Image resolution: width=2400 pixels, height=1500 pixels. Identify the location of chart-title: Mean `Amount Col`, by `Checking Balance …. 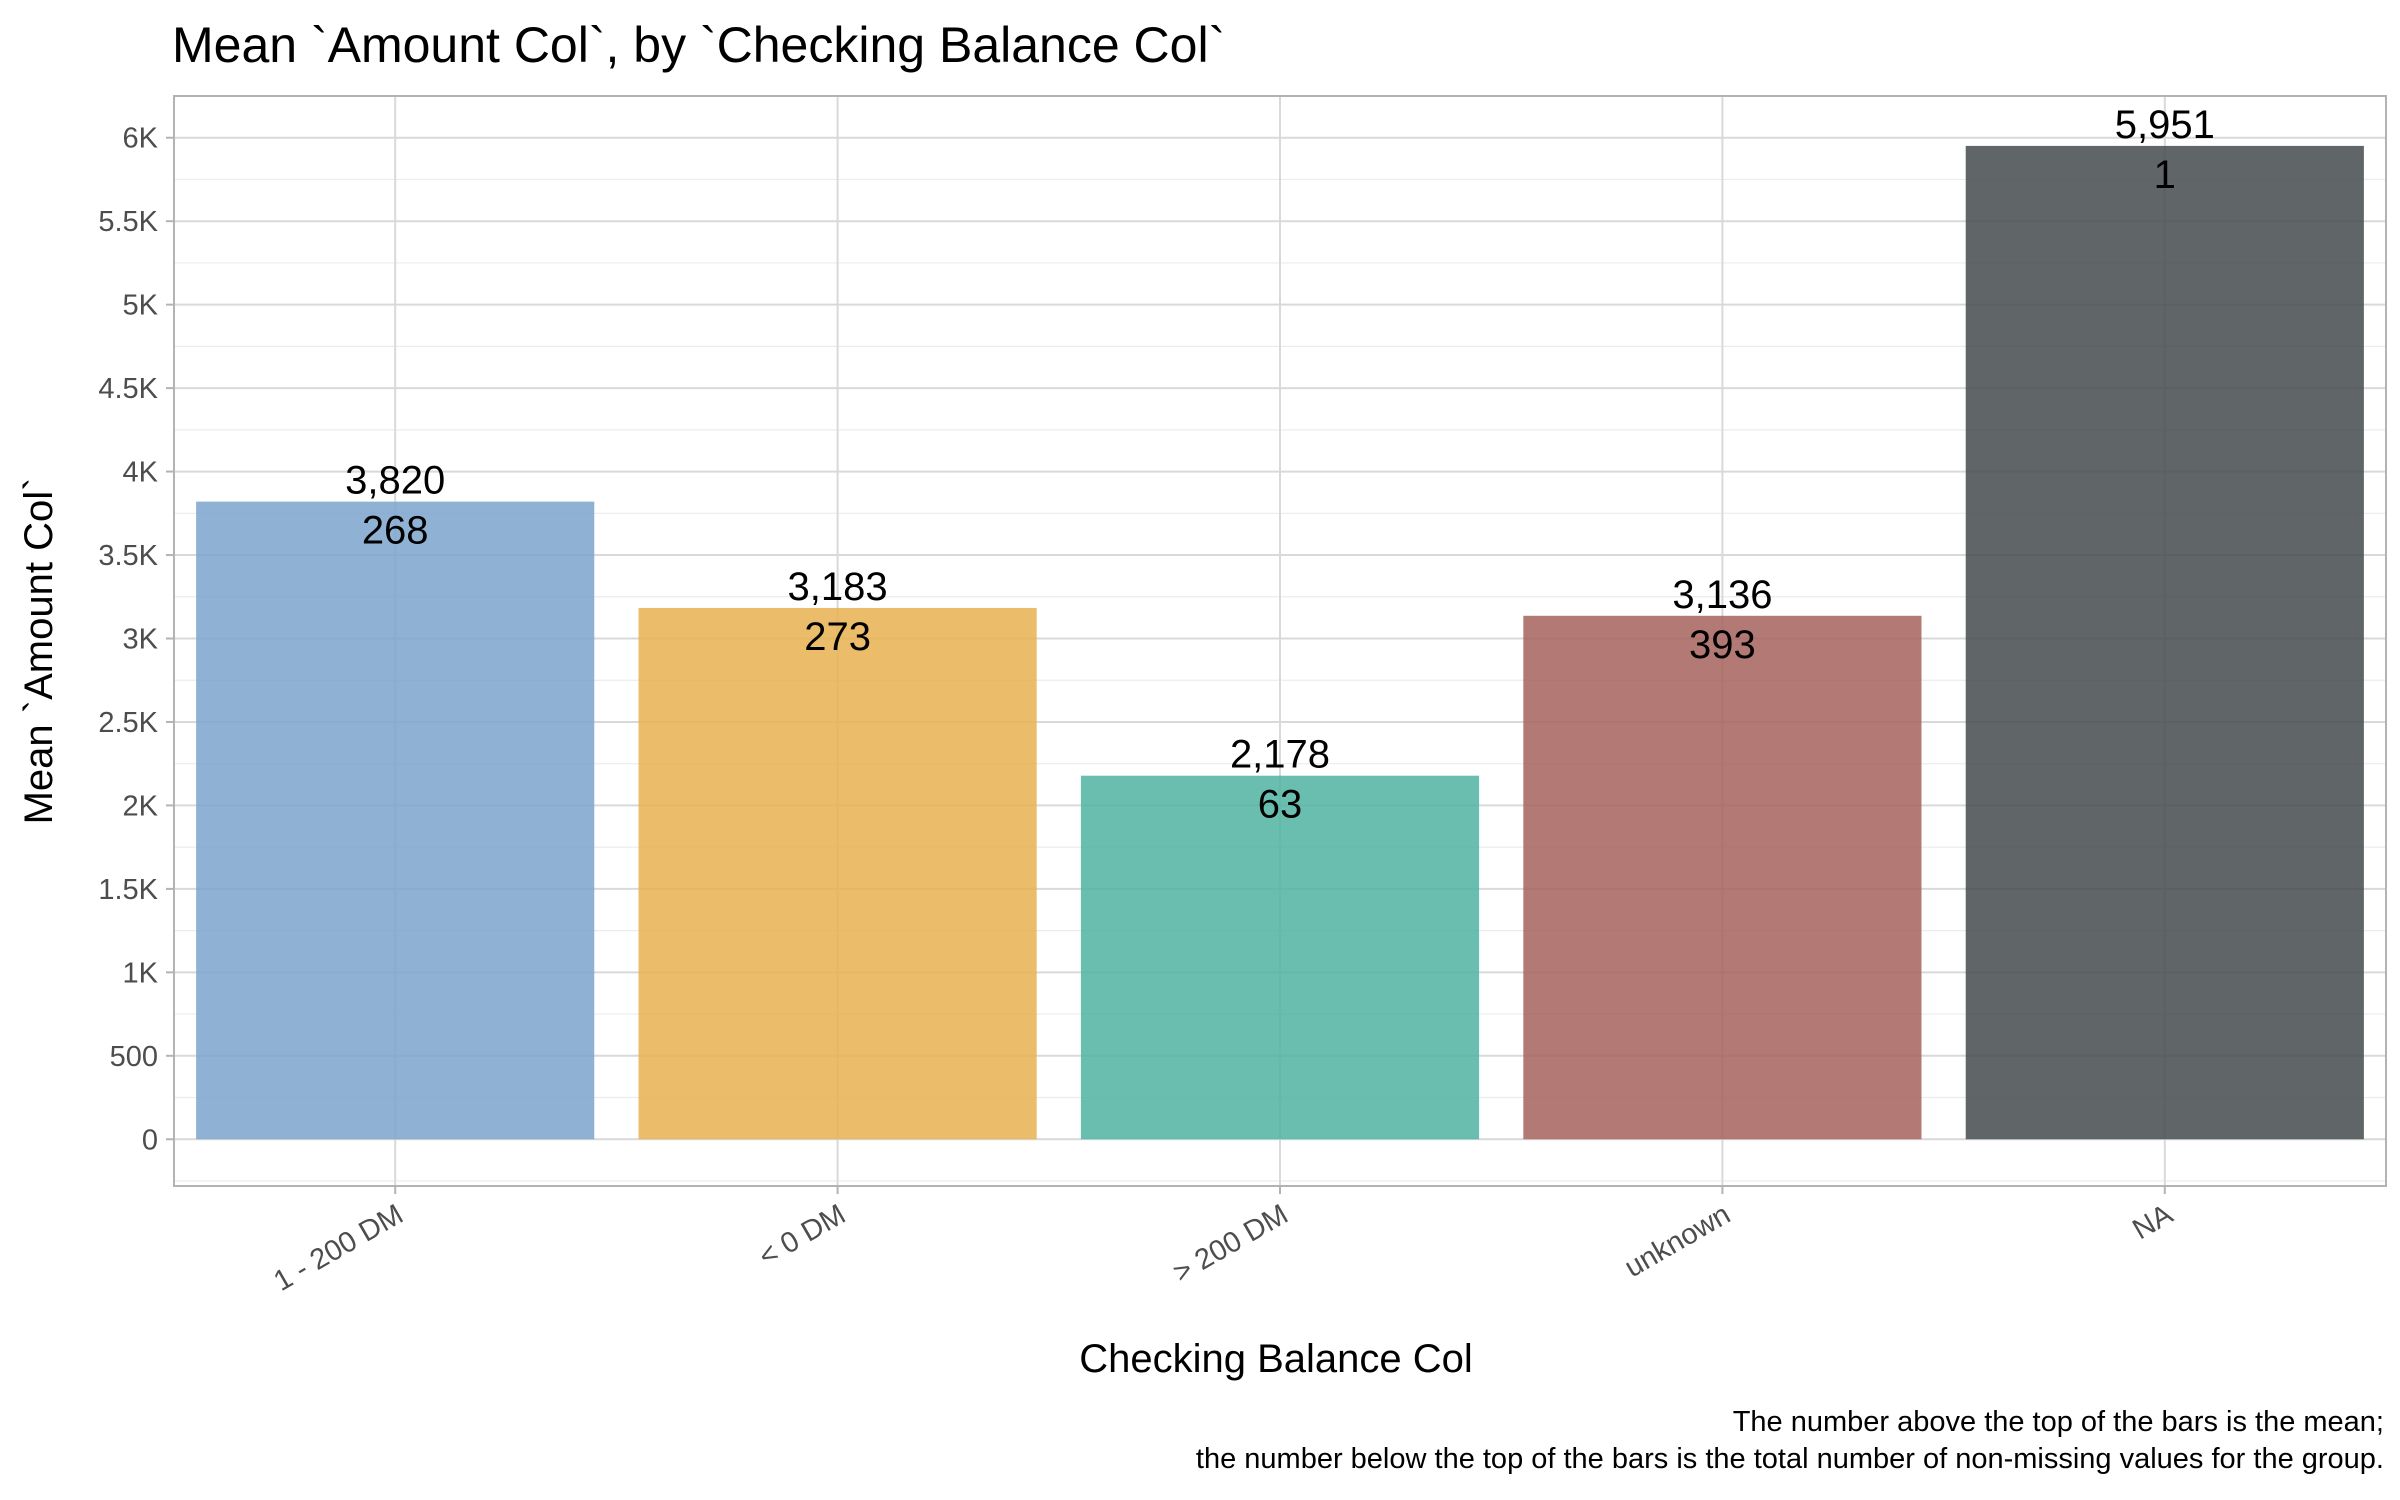
(698, 45).